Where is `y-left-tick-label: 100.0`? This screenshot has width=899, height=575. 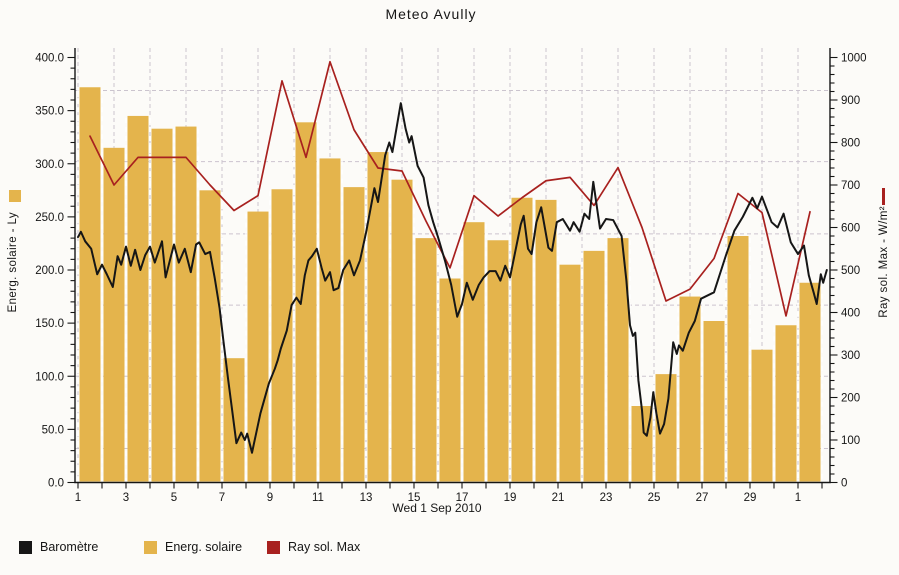 y-left-tick-label: 100.0 is located at coordinates (49, 377).